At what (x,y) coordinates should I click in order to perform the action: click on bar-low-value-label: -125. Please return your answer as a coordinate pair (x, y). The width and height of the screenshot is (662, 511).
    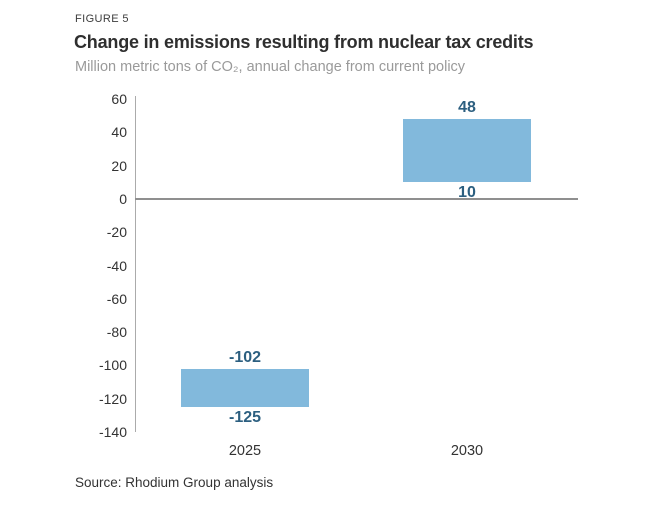
    Looking at the image, I should click on (245, 418).